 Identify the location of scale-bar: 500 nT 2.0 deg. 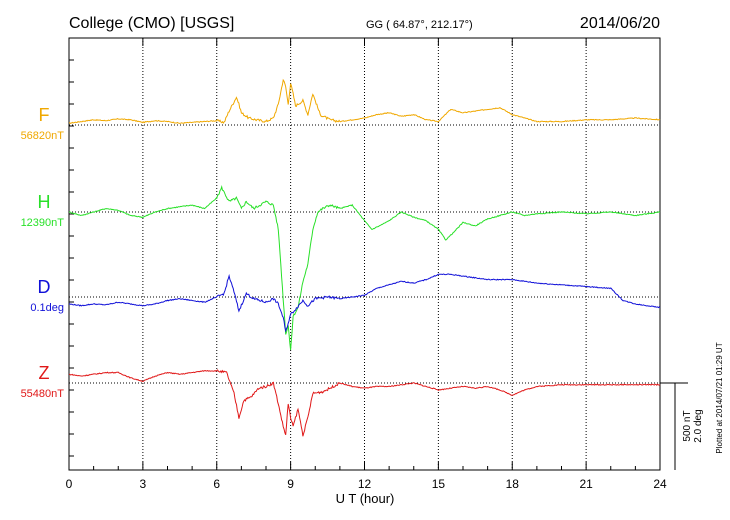
(682, 426).